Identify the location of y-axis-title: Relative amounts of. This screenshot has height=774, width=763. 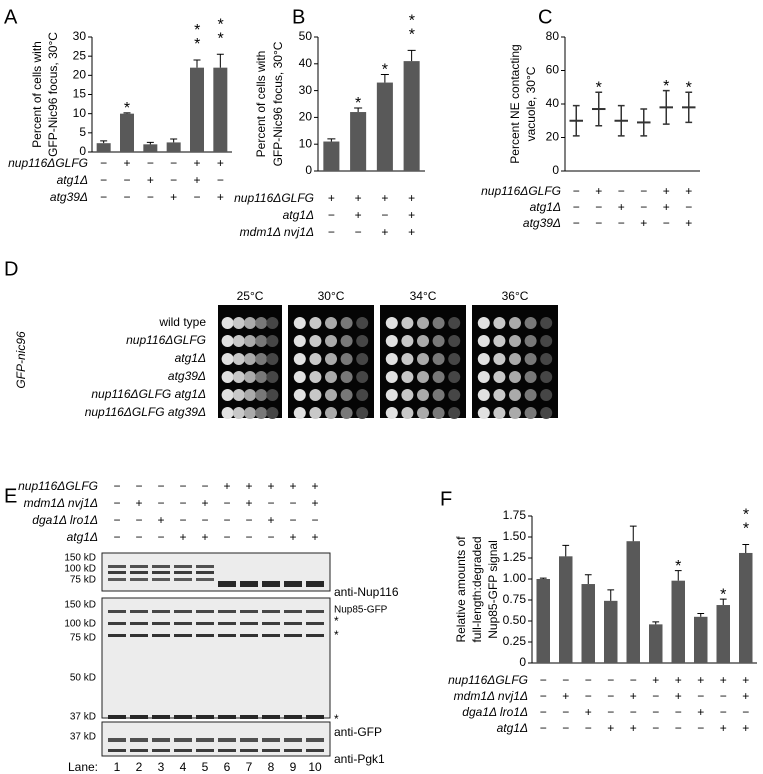
(461, 589).